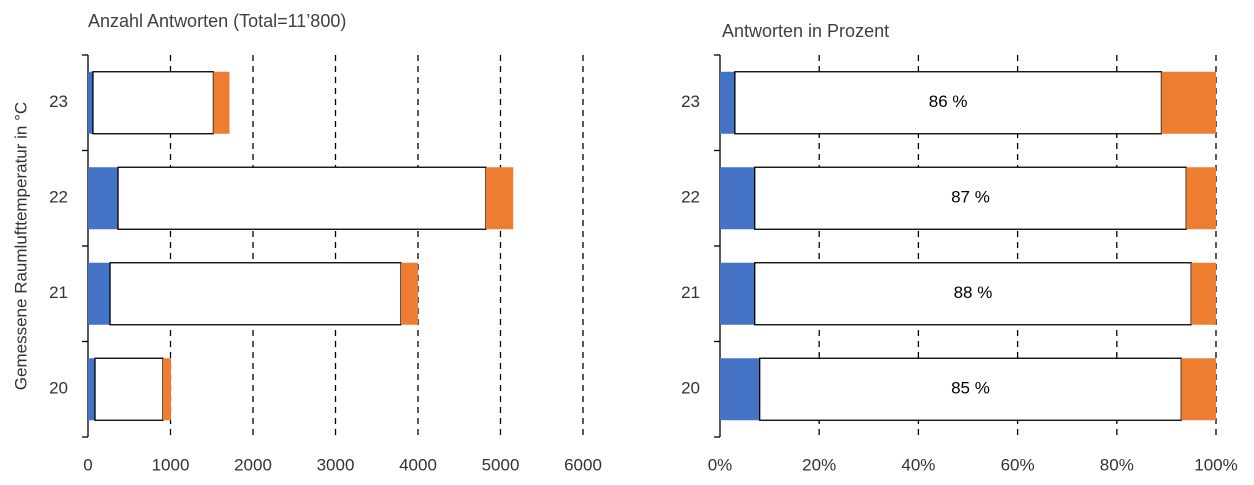 The width and height of the screenshot is (1254, 485). Describe the element at coordinates (171, 464) in the screenshot. I see `x-tick-label: 1000` at that location.